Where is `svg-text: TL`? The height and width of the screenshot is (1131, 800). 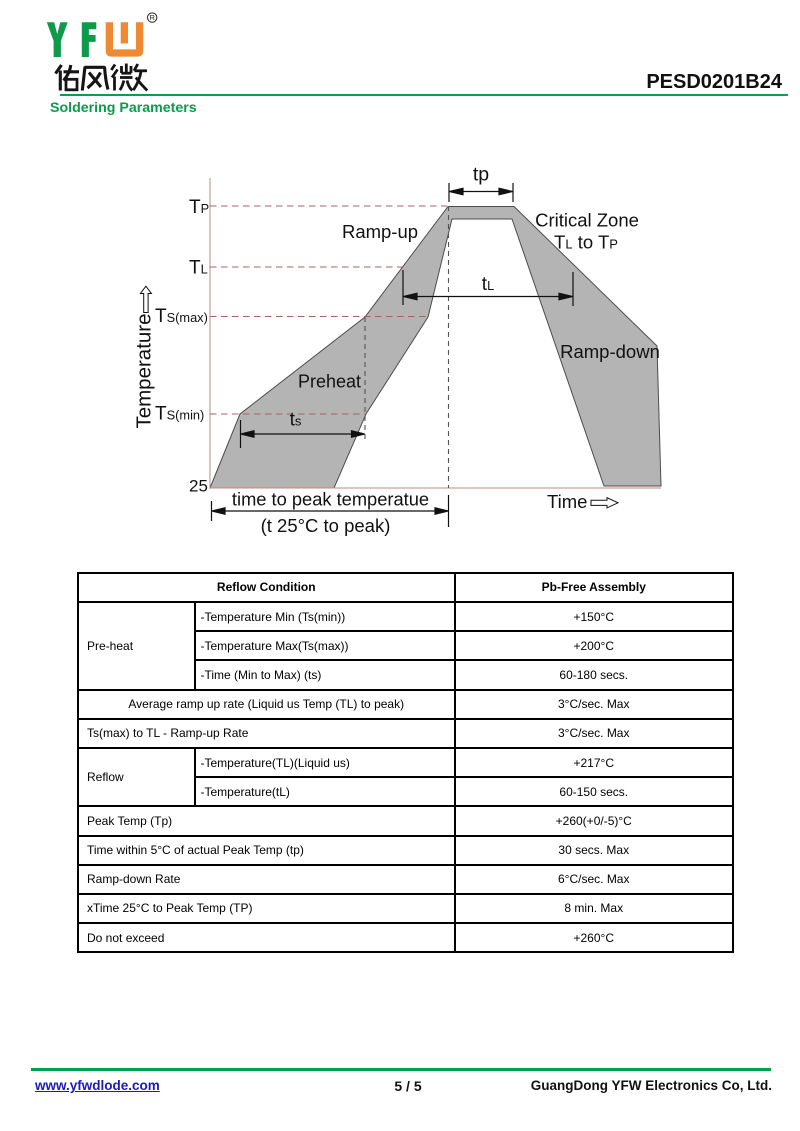
svg-text: TL is located at coordinates (198, 268).